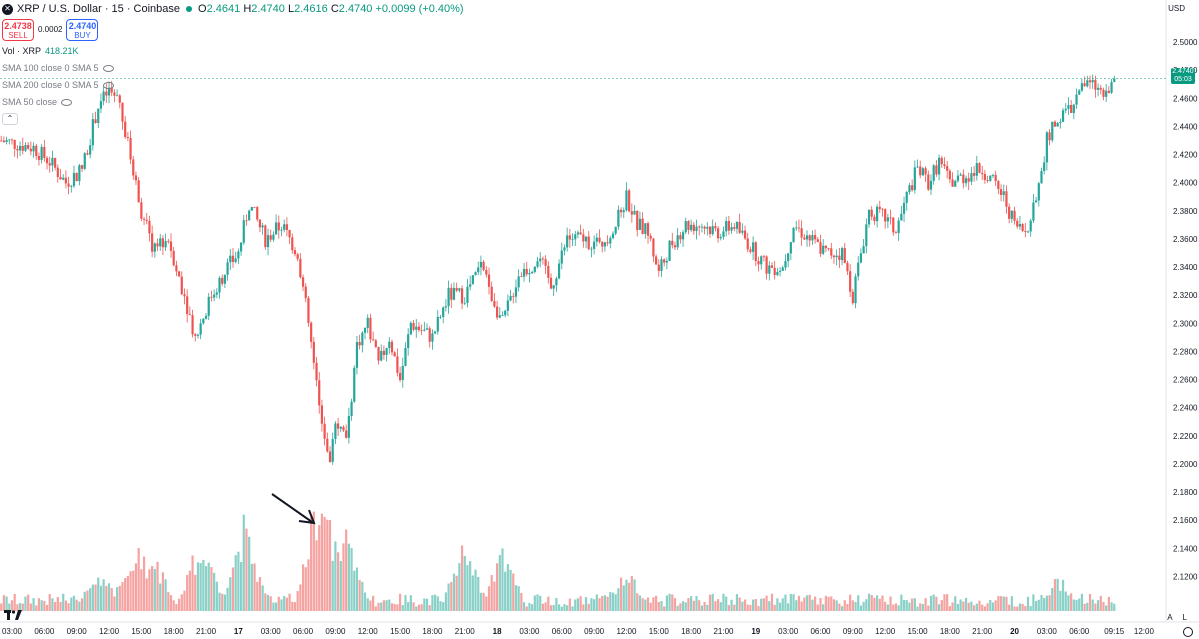  I want to click on currency-label: USD, so click(1176, 8).